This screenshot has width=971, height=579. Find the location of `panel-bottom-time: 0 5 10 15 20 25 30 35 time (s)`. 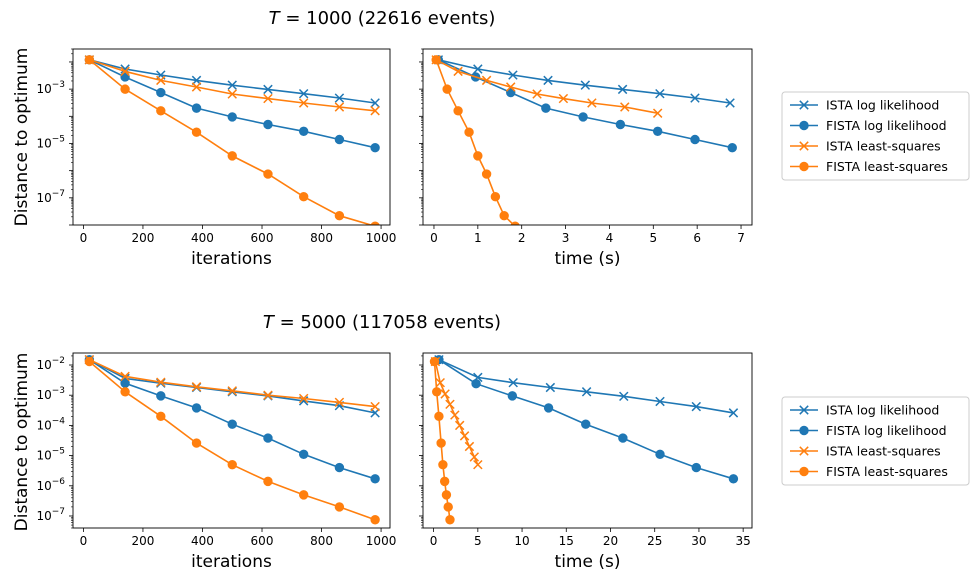

panel-bottom-time: 0 5 10 15 20 25 30 35 time (s) is located at coordinates (586, 462).